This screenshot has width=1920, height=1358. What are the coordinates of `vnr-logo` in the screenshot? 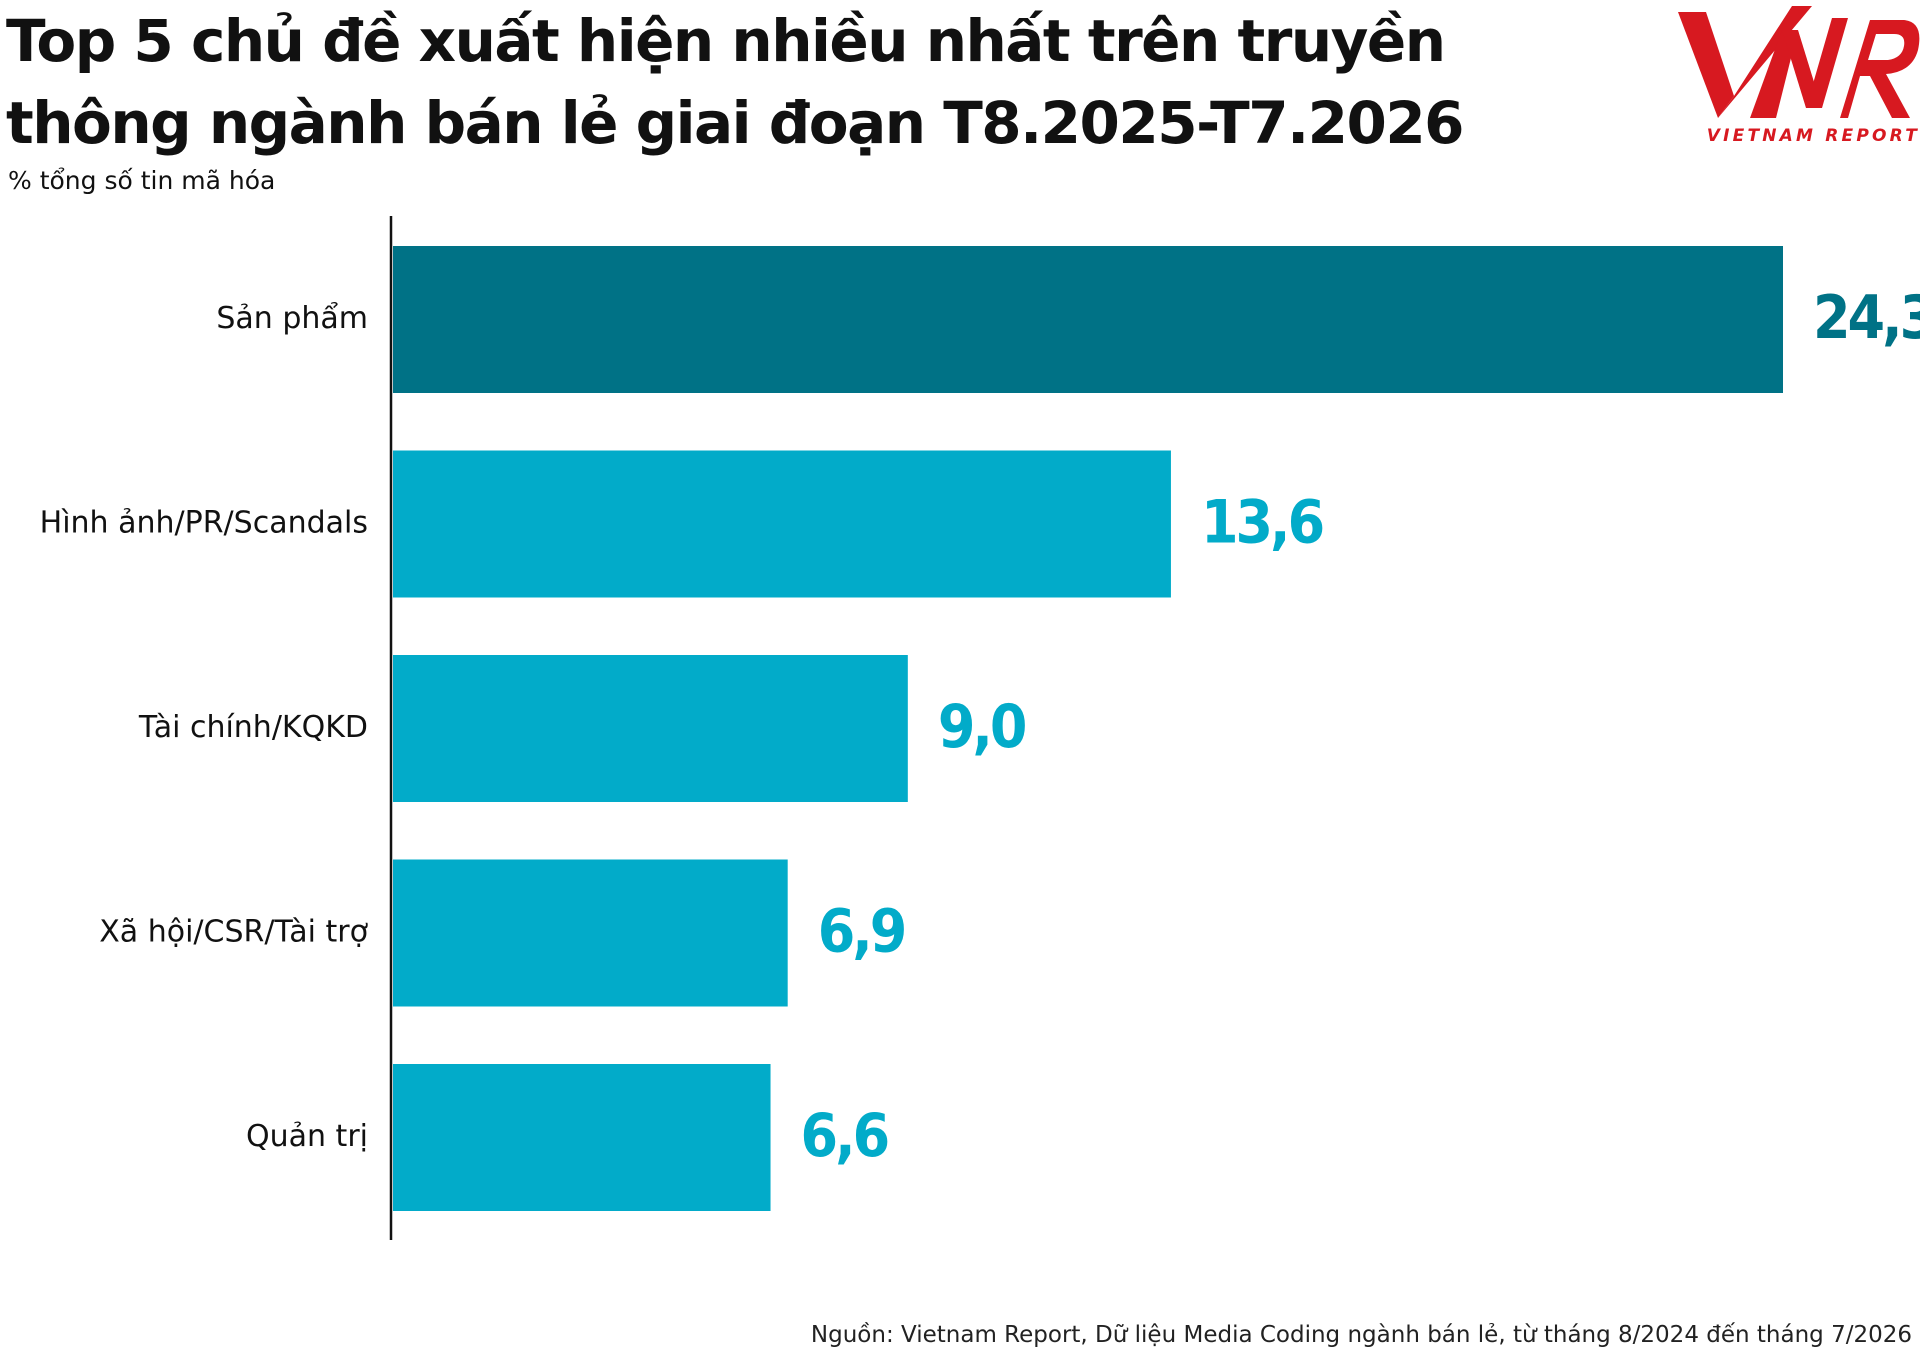 It's located at (1799, 62).